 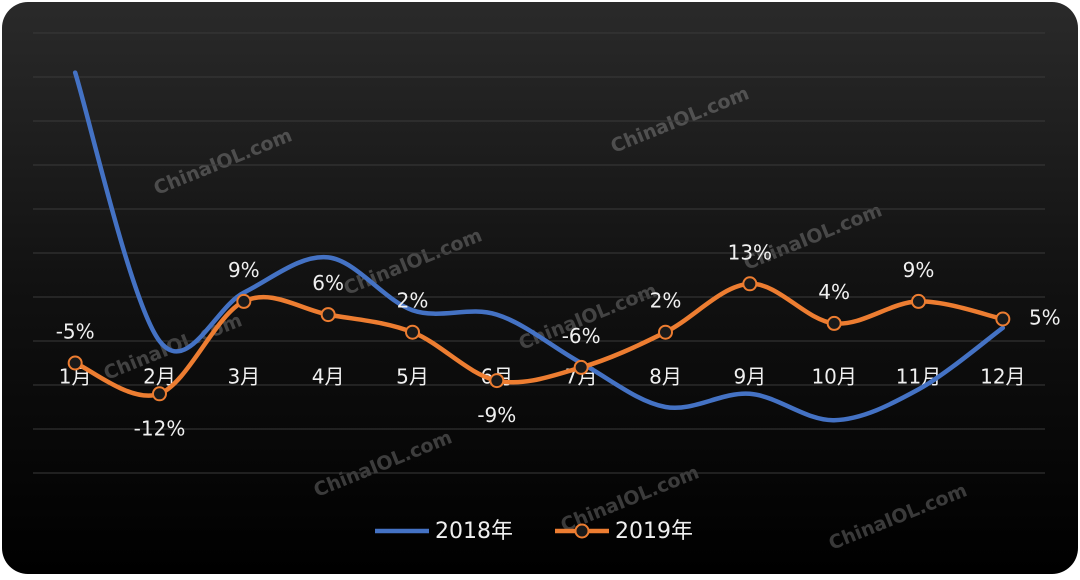 What do you see at coordinates (474, 531) in the screenshot?
I see `legend-label: 2018年` at bounding box center [474, 531].